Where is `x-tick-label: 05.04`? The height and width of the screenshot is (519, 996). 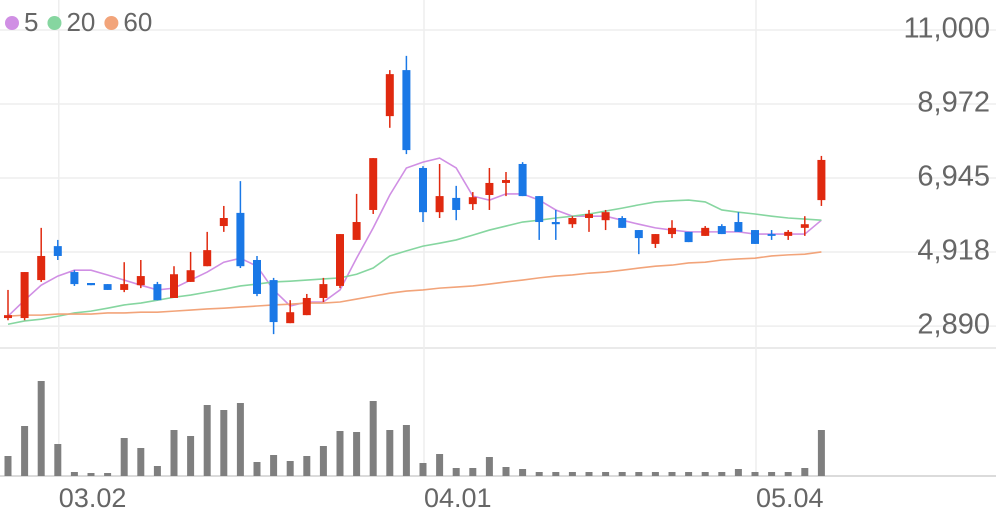
x-tick-label: 05.04 is located at coordinates (790, 498).